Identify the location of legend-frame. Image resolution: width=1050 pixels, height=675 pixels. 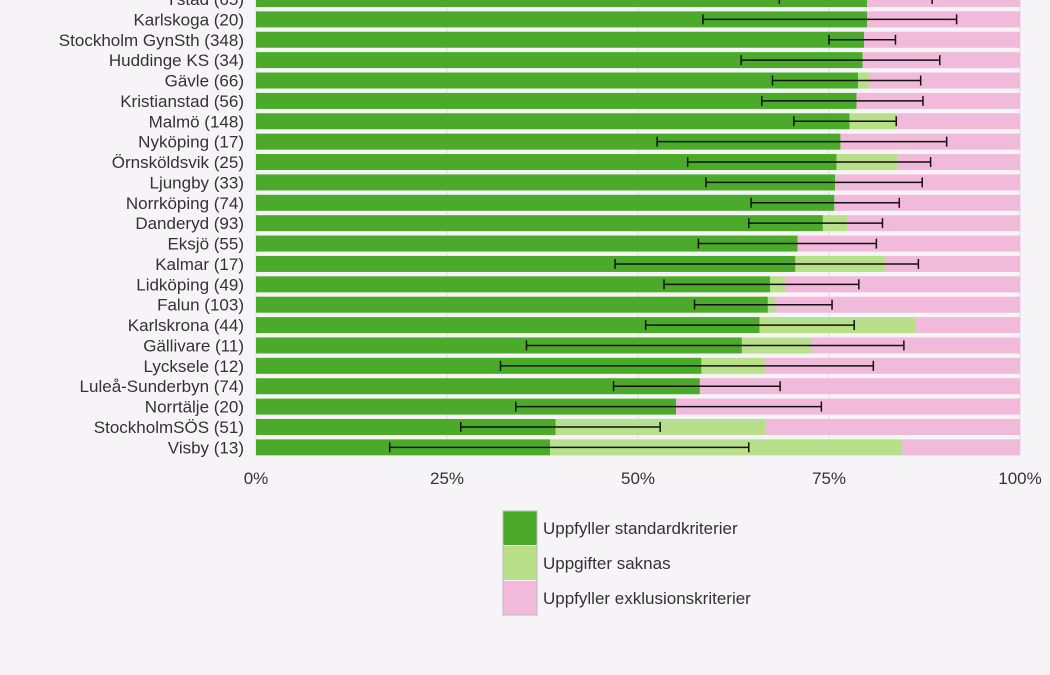
(520, 563).